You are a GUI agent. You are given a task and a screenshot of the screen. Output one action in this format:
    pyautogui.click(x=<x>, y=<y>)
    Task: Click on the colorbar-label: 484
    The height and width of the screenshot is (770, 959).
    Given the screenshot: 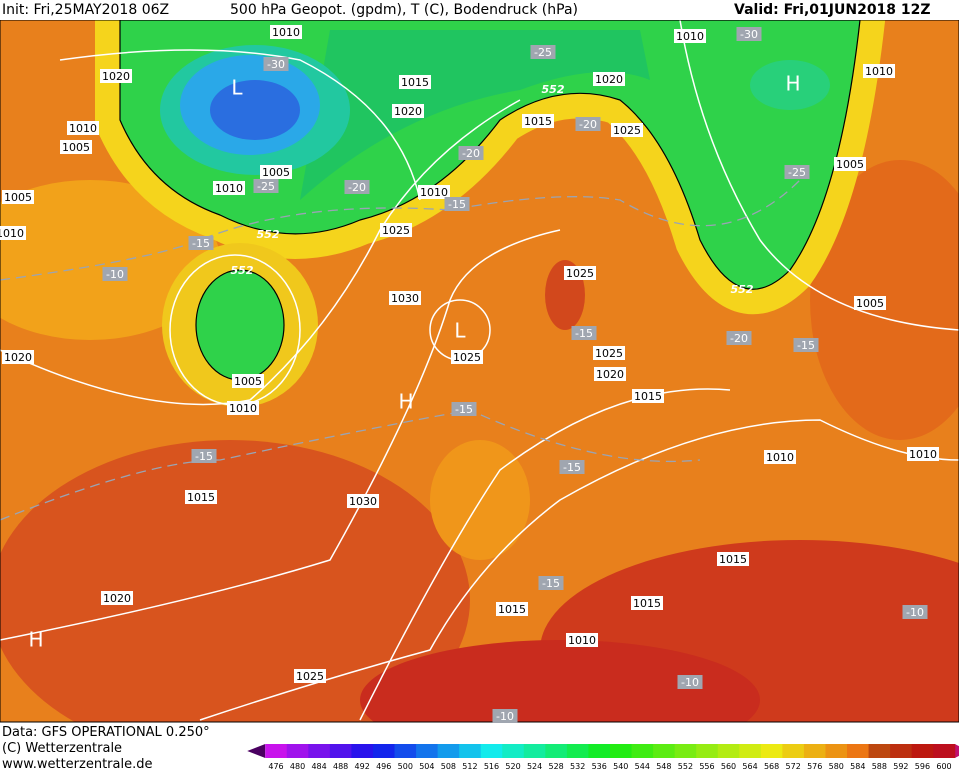 What is the action you would take?
    pyautogui.click(x=318, y=766)
    